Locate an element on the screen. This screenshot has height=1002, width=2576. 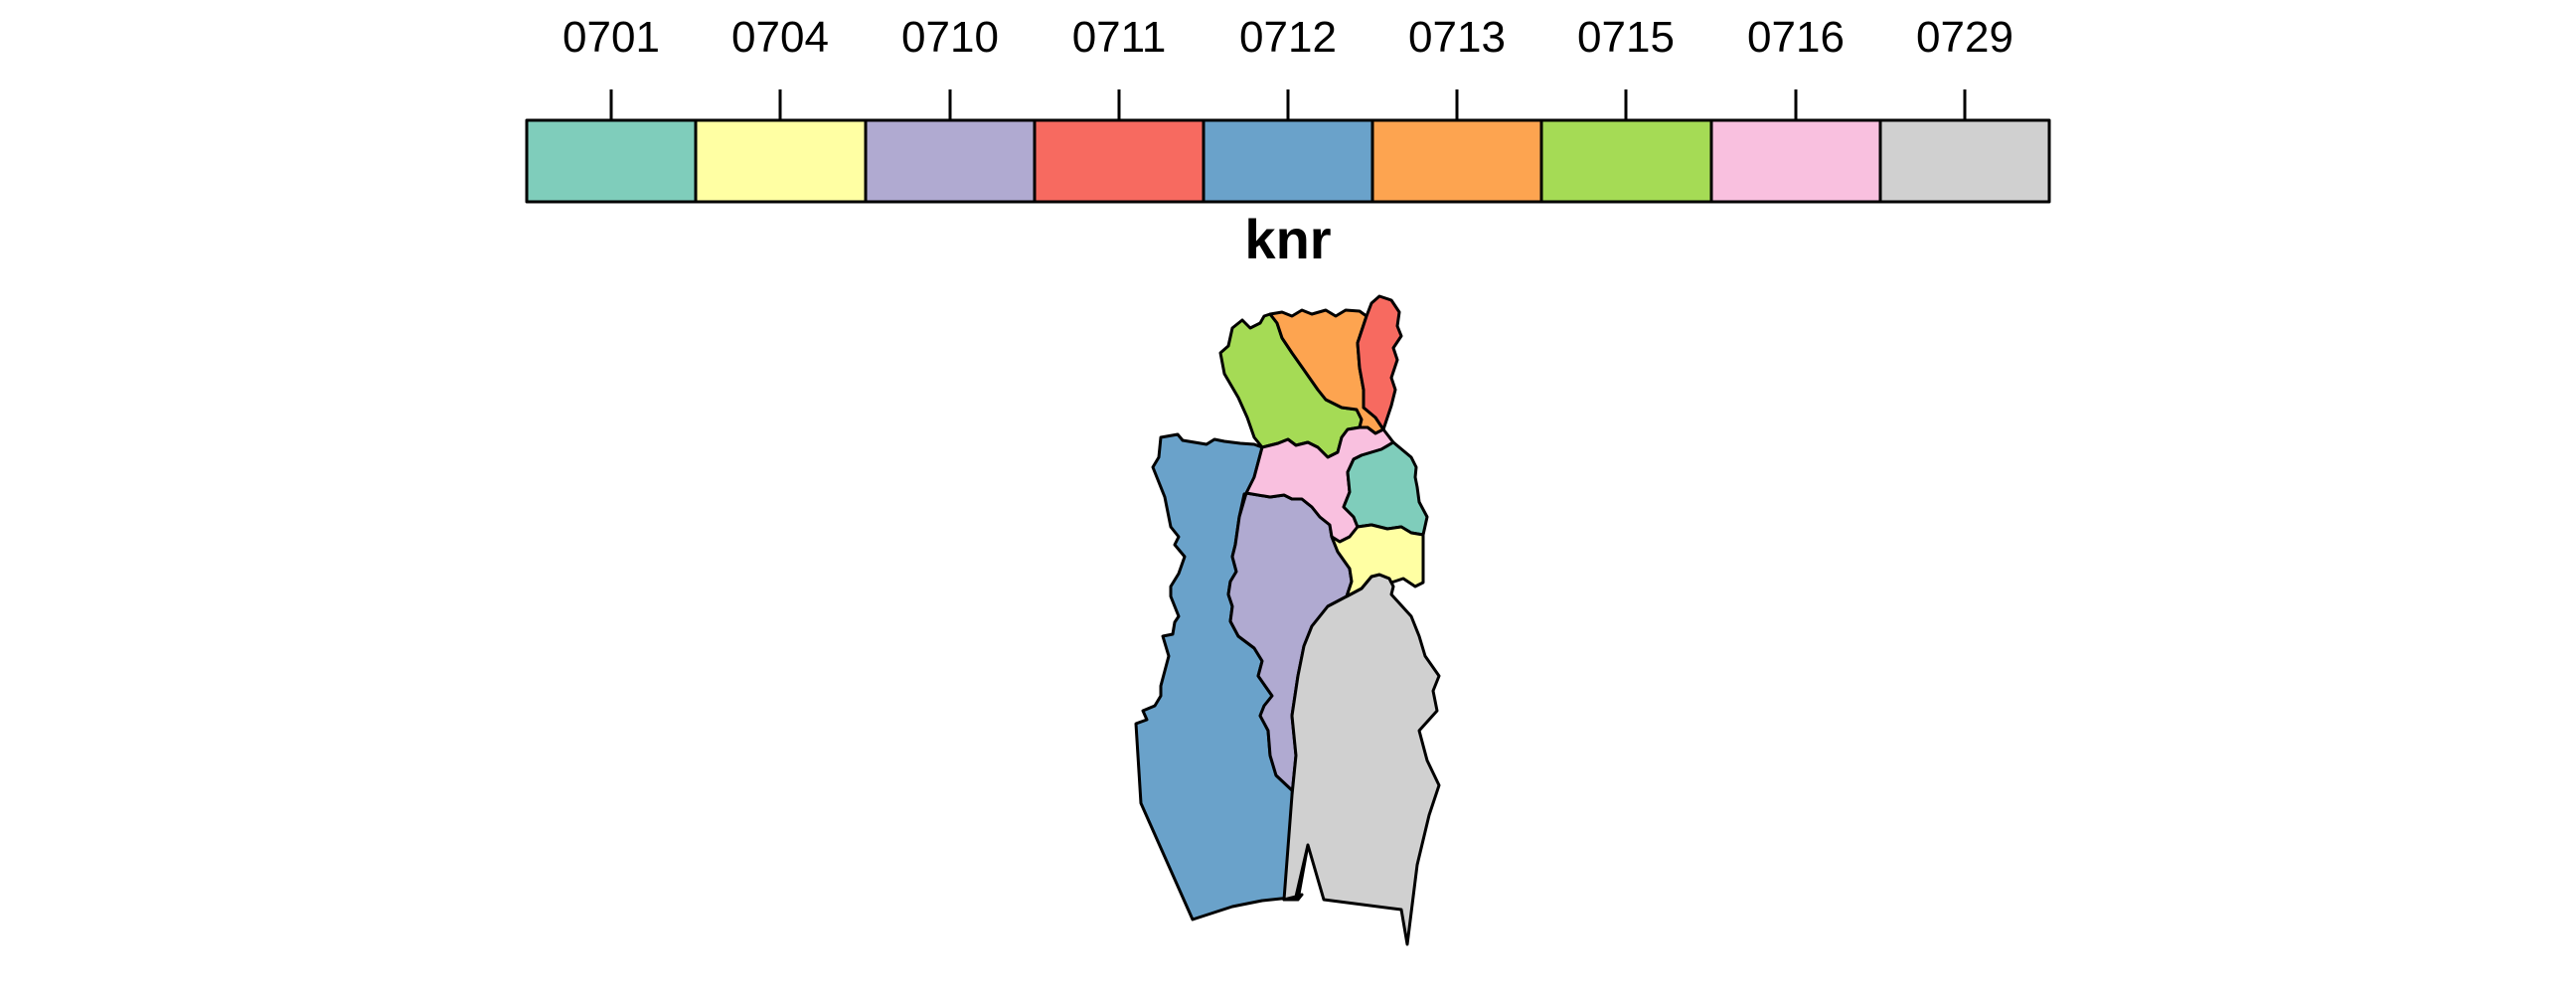
legend-label-0729: 0729 is located at coordinates (1964, 37).